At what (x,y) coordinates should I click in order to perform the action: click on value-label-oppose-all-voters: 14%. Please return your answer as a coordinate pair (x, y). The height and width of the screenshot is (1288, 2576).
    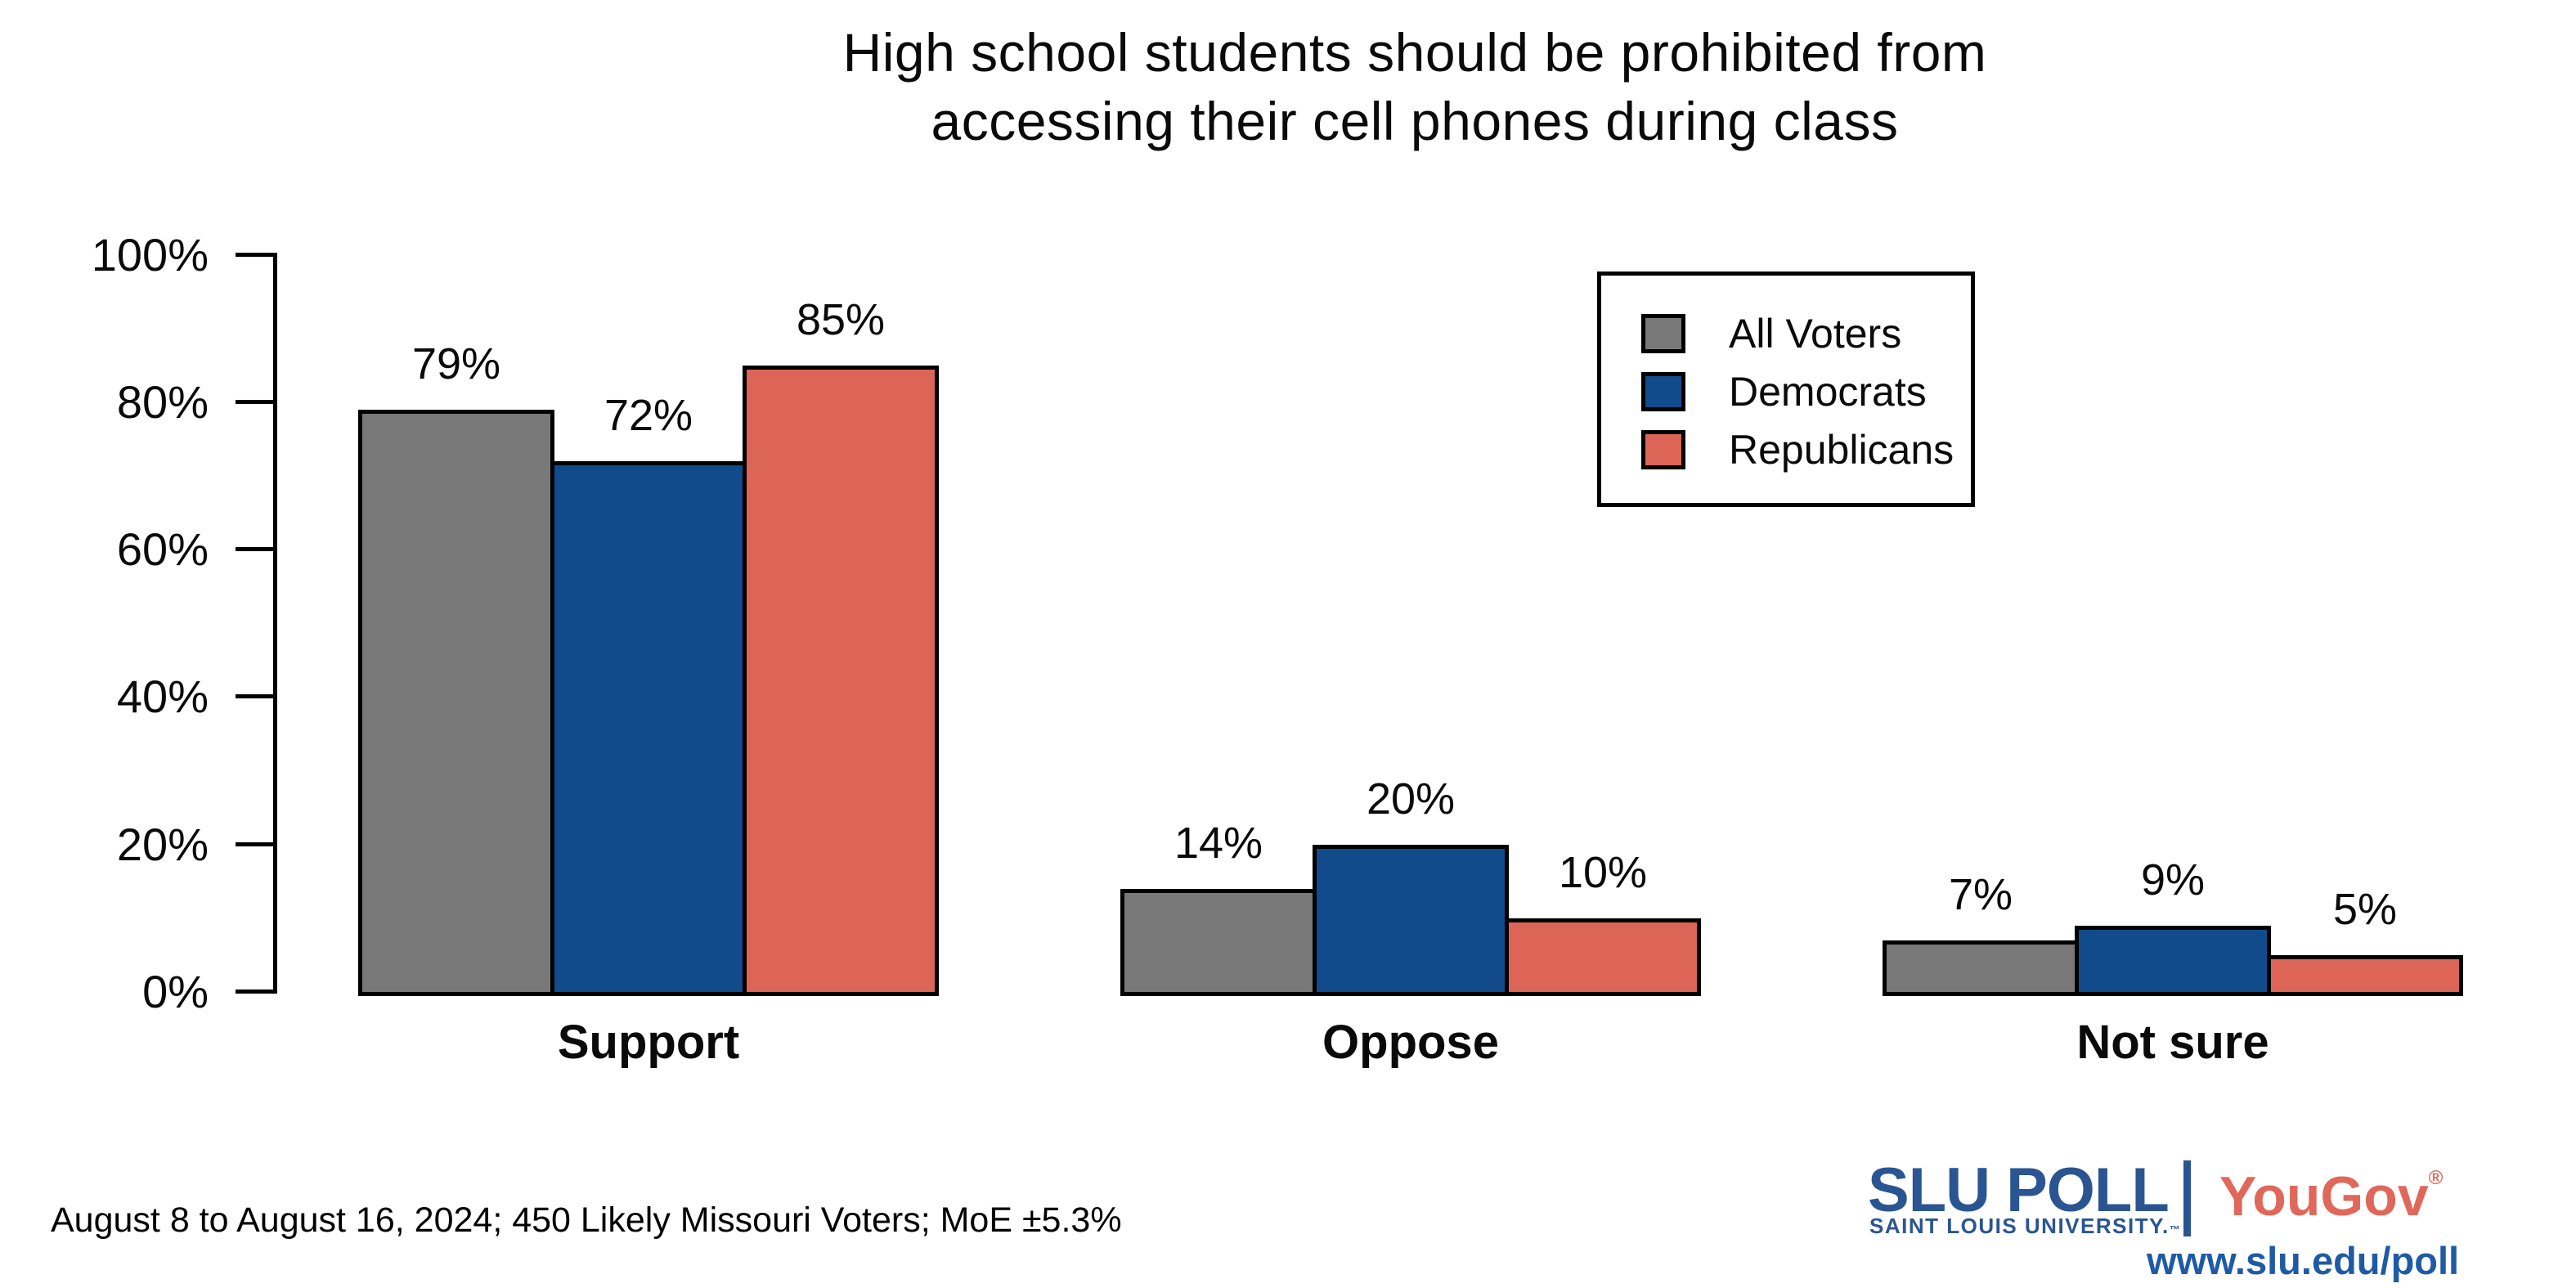
    Looking at the image, I should click on (1218, 843).